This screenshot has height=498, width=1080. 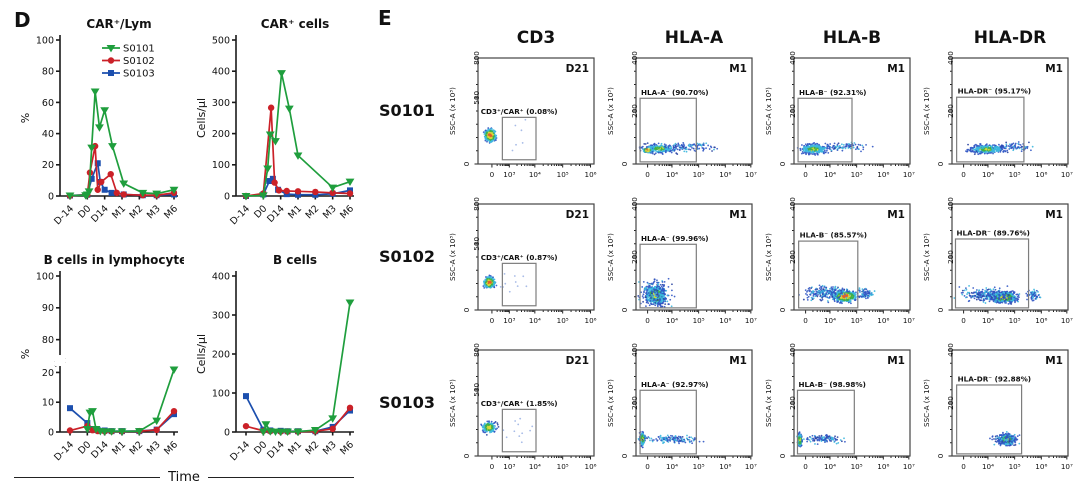 I want to click on flow-y-tick-label: 800, so click(x=476, y=204).